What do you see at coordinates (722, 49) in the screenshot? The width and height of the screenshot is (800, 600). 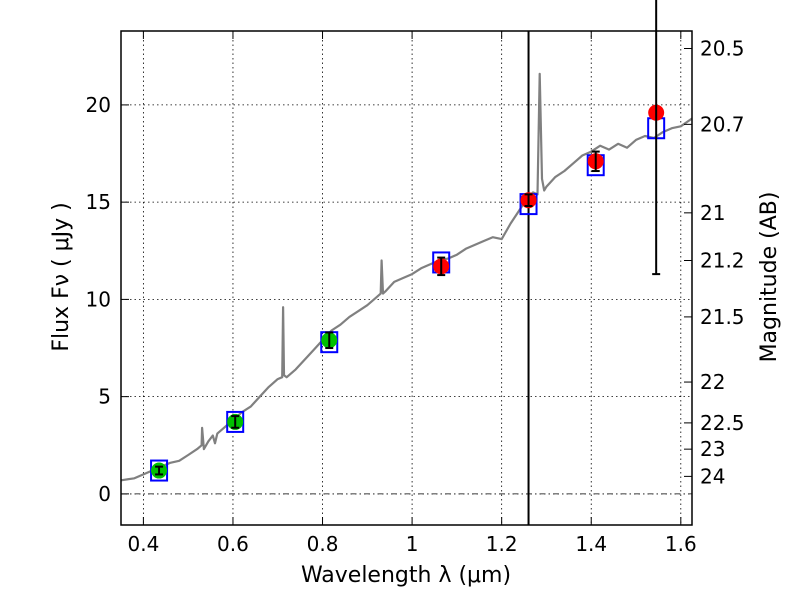 I see `magnitude-tick-label: 20.5` at bounding box center [722, 49].